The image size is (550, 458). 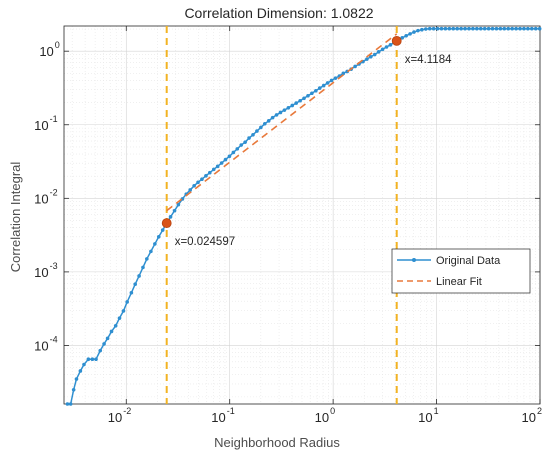 I want to click on y-tick-exponent: -2, so click(x=54, y=192).